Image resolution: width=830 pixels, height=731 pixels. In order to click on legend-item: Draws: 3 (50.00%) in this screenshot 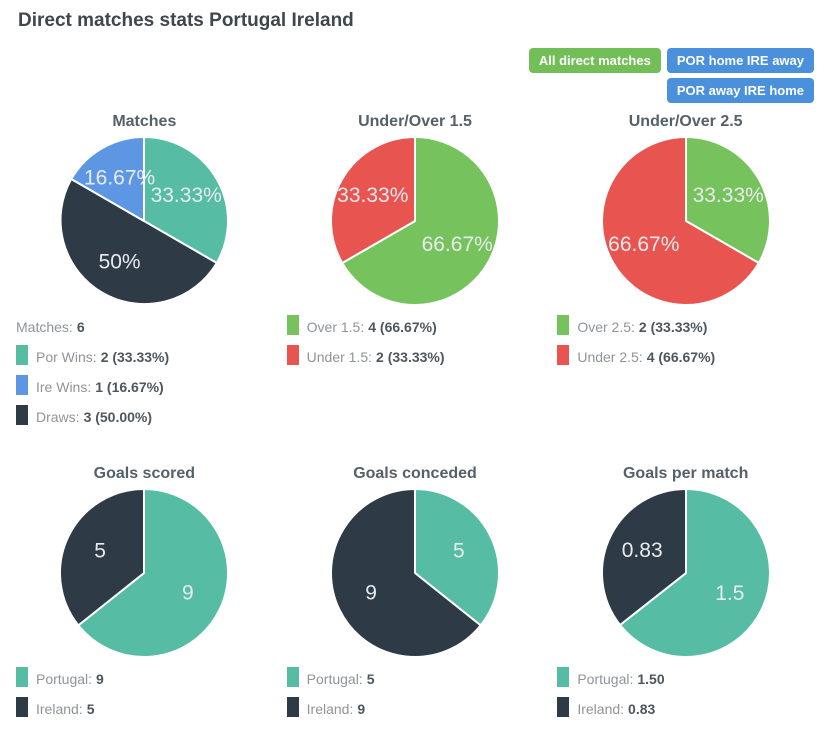, I will do `click(144, 415)`.